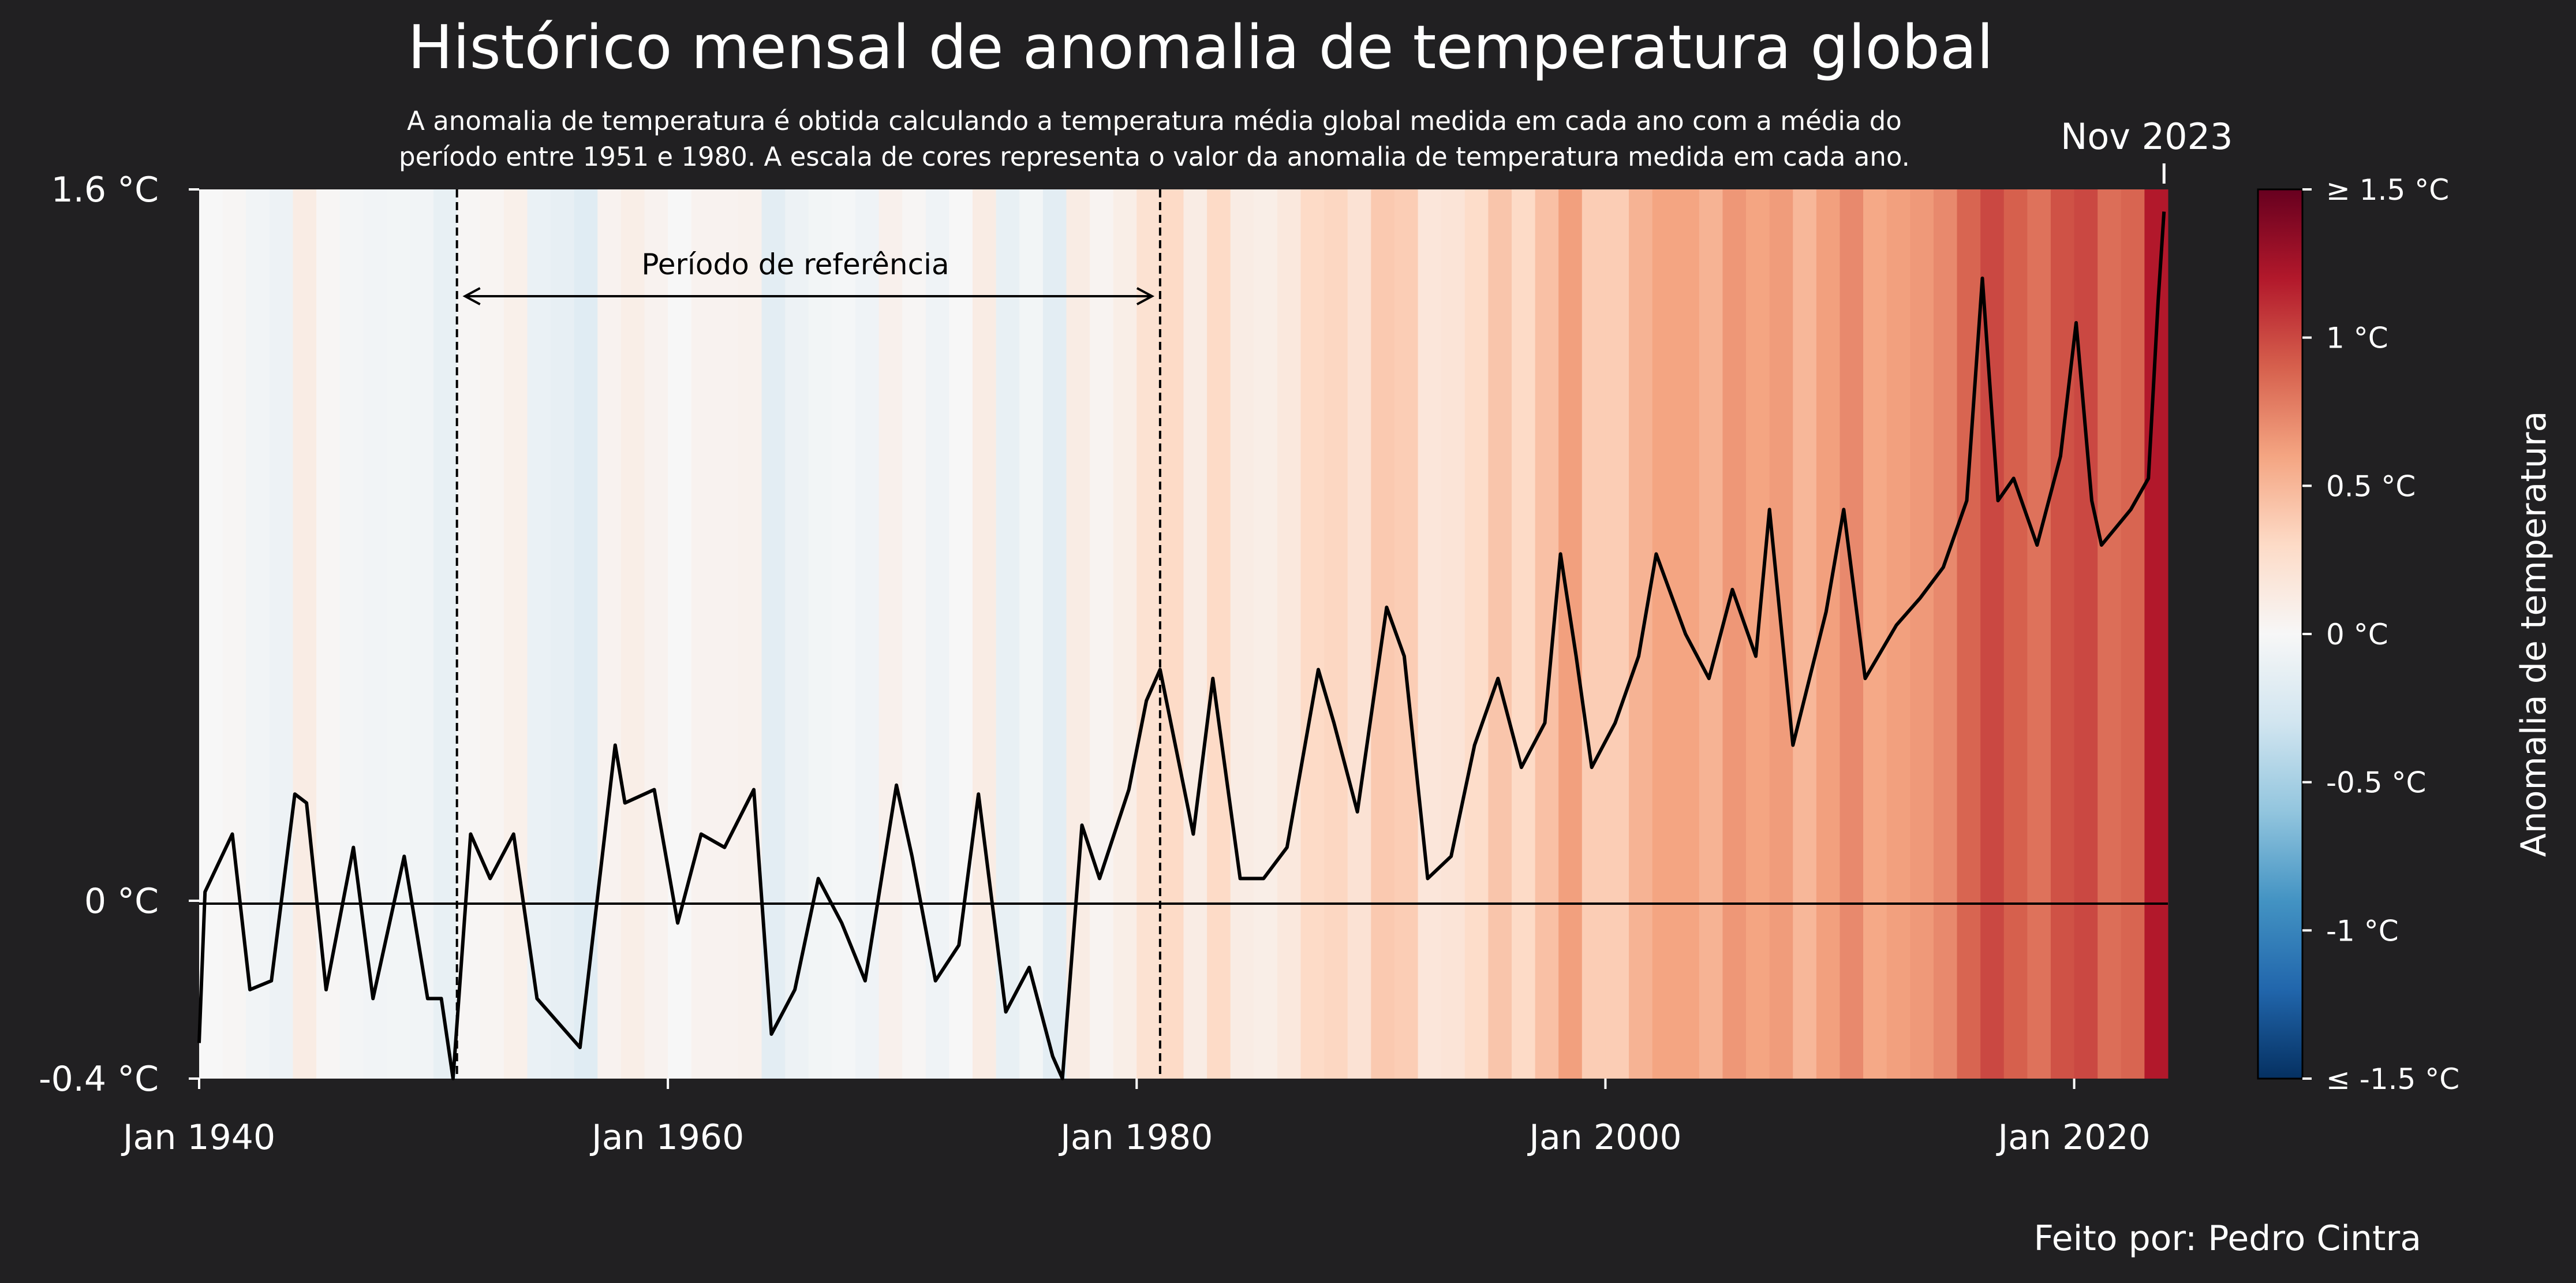 This screenshot has height=1283, width=2576. Describe the element at coordinates (2371, 486) in the screenshot. I see `colorbar-tick-label: 0.5 °C` at that location.